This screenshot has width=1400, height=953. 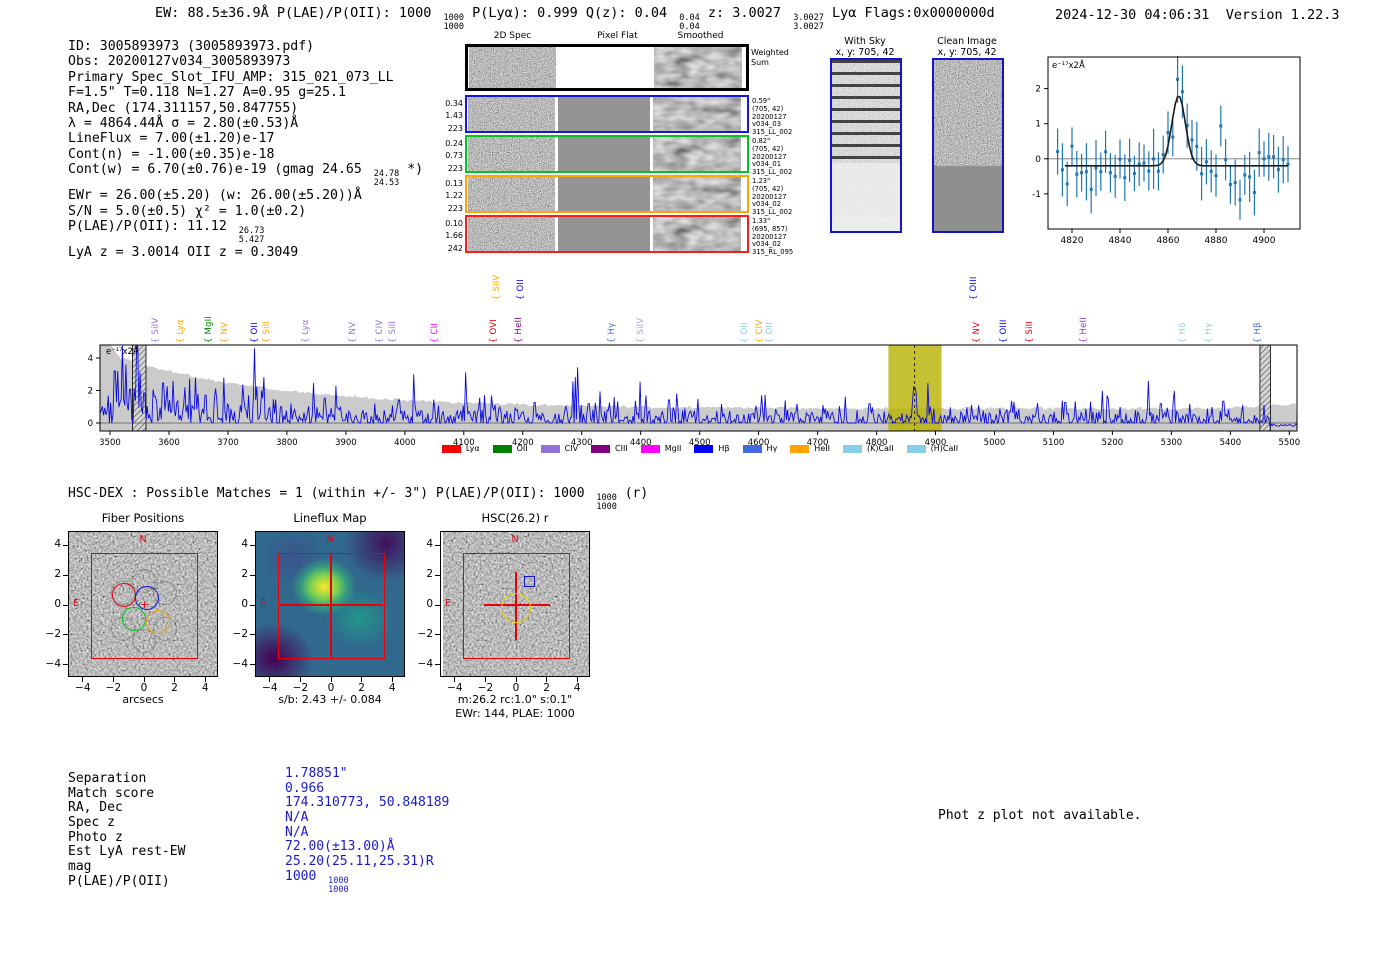 What do you see at coordinates (773, 237) in the screenshot?
I see `spec2d-row-annotation: 1.33" (695, 857) 20200127 v034_02 315_RL_095` at bounding box center [773, 237].